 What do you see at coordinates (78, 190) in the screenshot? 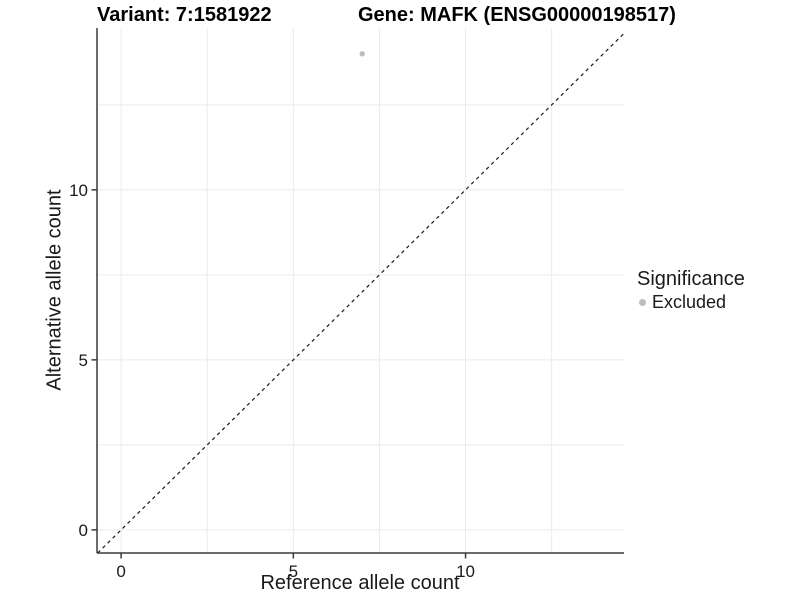
I see `y-tick-label: 10` at bounding box center [78, 190].